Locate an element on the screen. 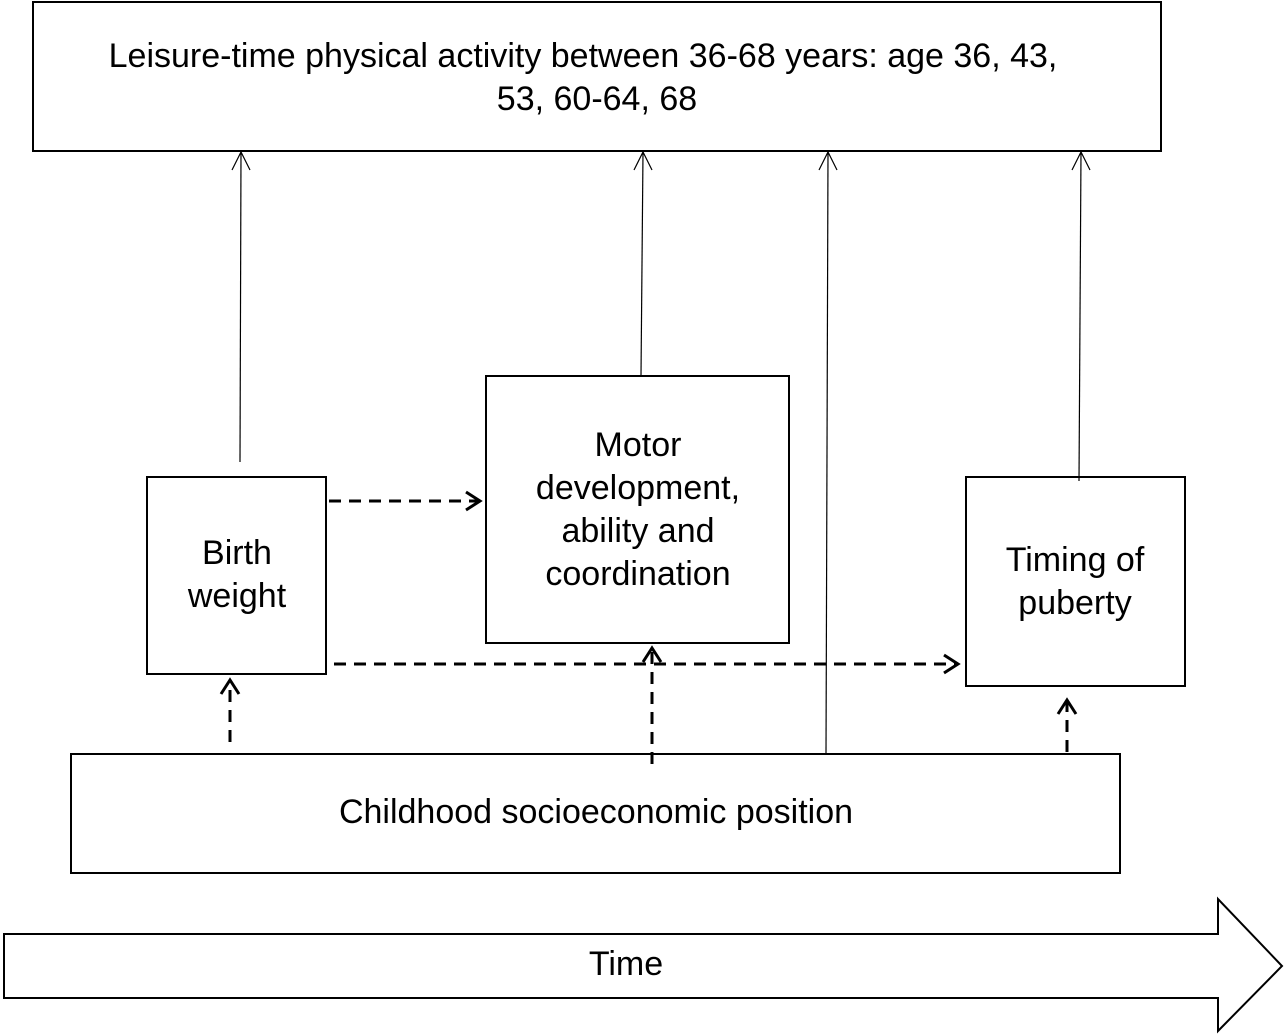 This screenshot has height=1034, width=1285. puberty-label: Timing of is located at coordinates (1075, 560).